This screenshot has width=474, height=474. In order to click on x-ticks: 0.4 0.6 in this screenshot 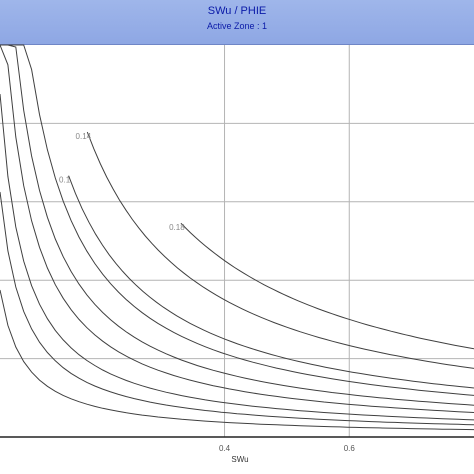, I will do `click(287, 448)`.